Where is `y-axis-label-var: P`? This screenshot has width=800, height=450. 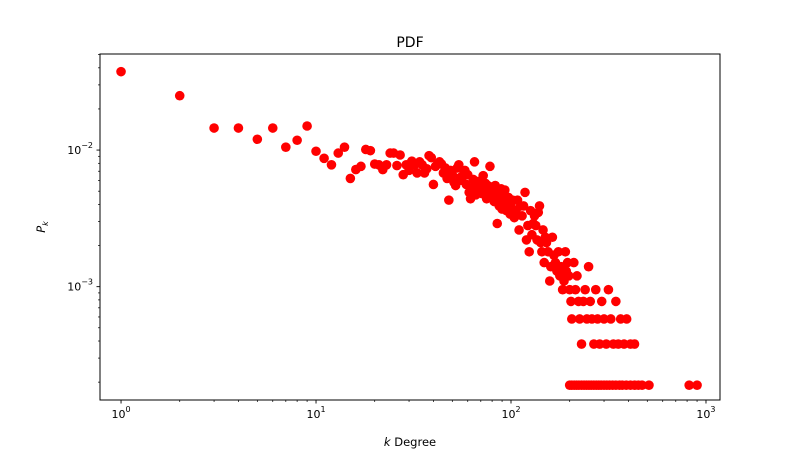 y-axis-label-var: P is located at coordinates (41, 229).